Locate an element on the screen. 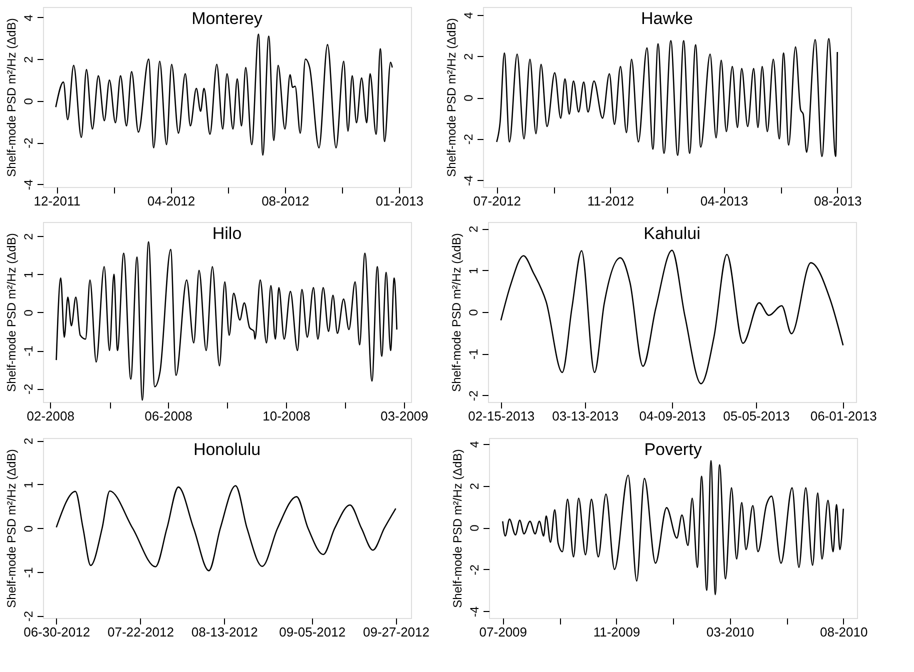 The width and height of the screenshot is (914, 672). chart-title: Monterey is located at coordinates (227, 18).